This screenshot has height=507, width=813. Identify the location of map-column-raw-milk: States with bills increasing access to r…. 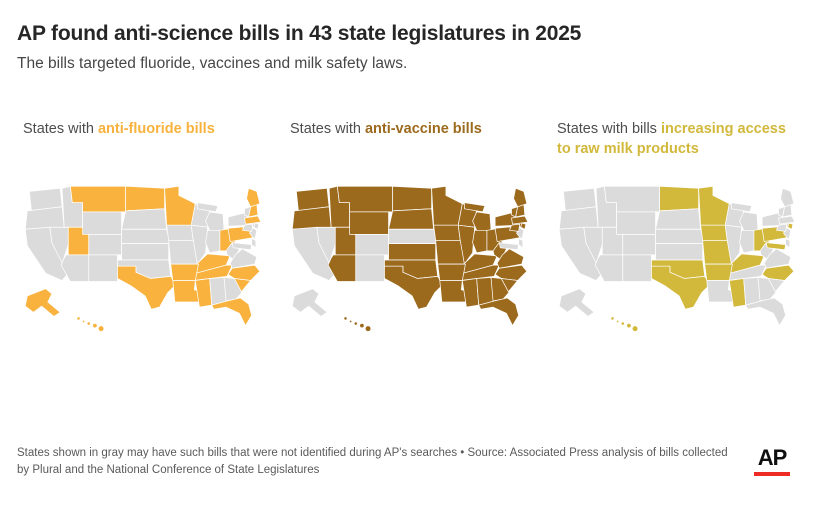
(674, 228).